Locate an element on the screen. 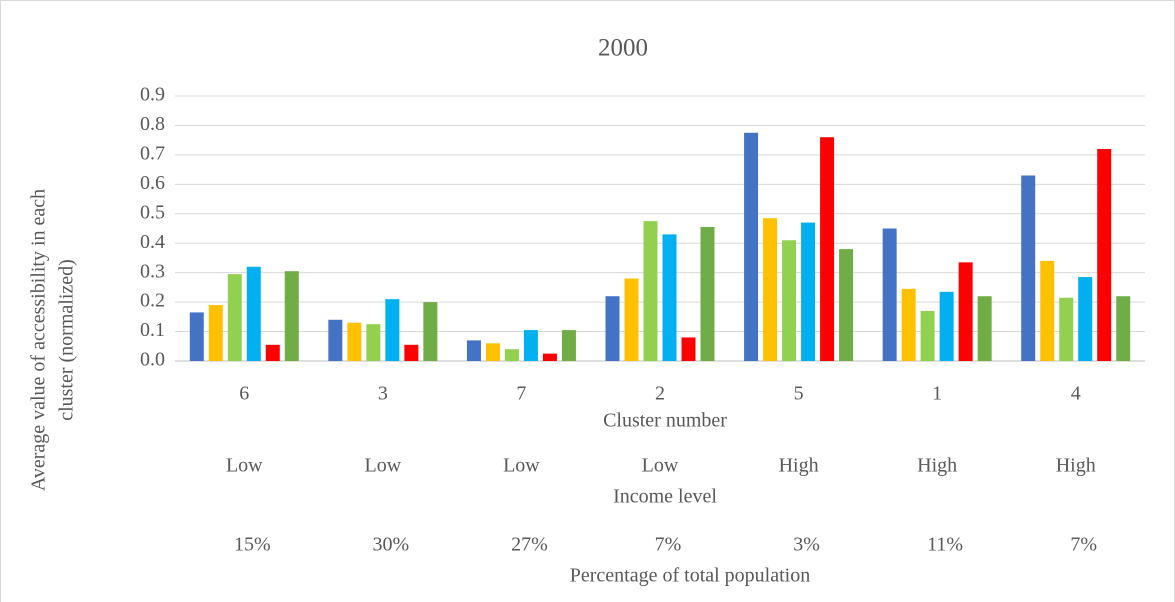 The width and height of the screenshot is (1175, 602). y-tick-label: 0.5 is located at coordinates (152, 212).